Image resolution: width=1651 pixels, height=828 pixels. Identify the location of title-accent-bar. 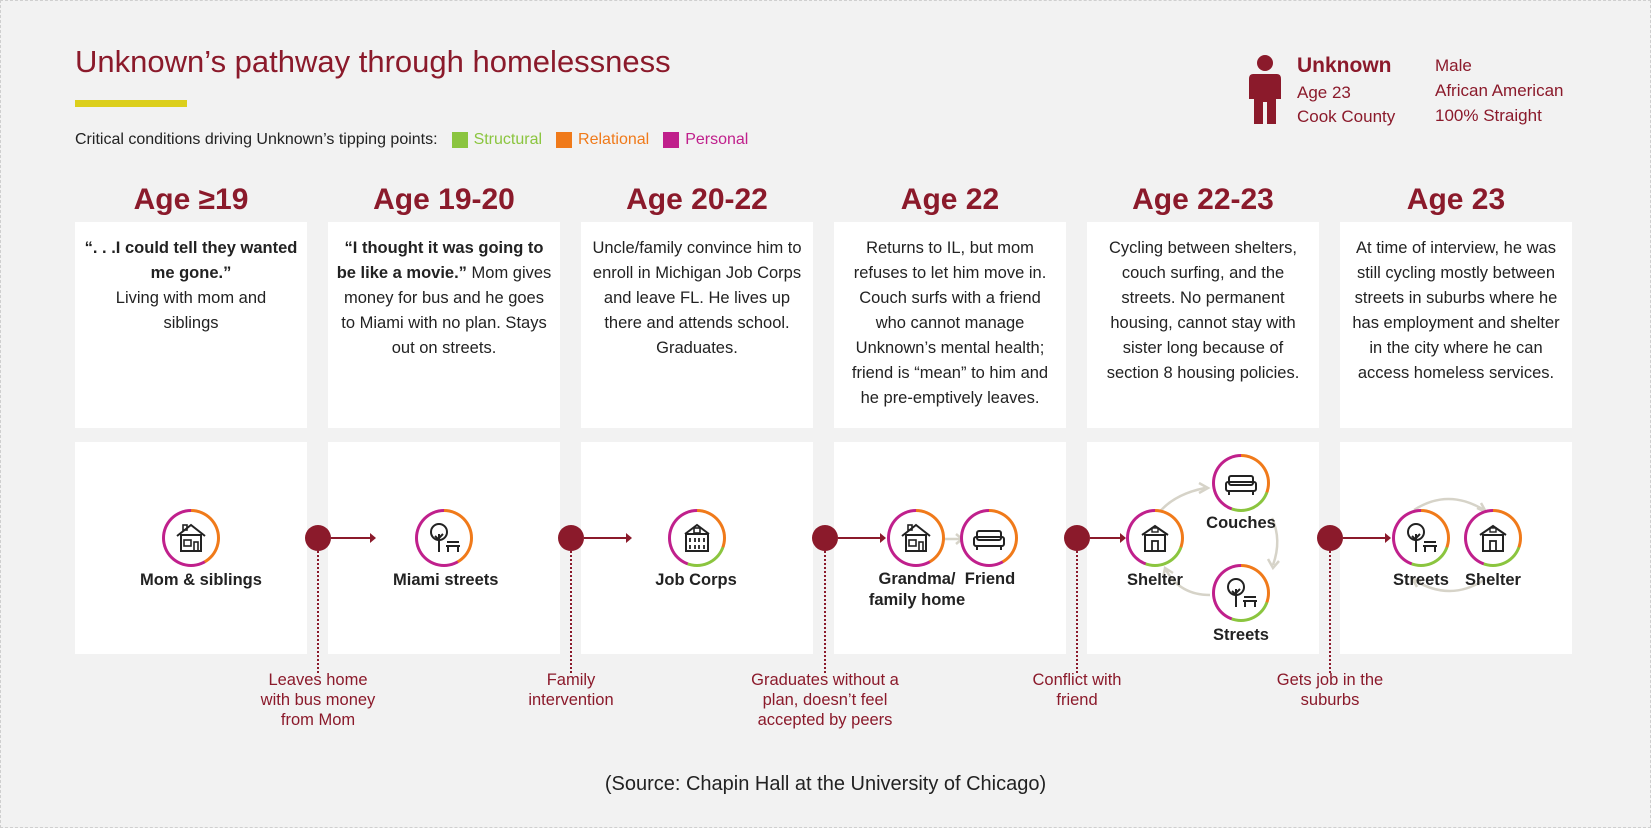
(131, 103).